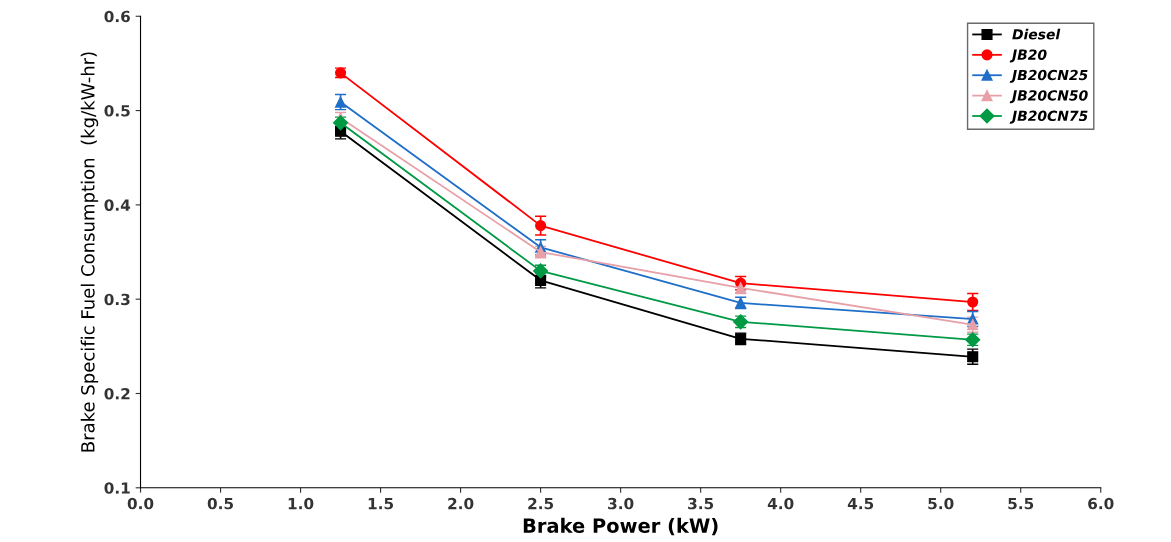  What do you see at coordinates (117, 16) in the screenshot?
I see `y-tick-label: 0.6` at bounding box center [117, 16].